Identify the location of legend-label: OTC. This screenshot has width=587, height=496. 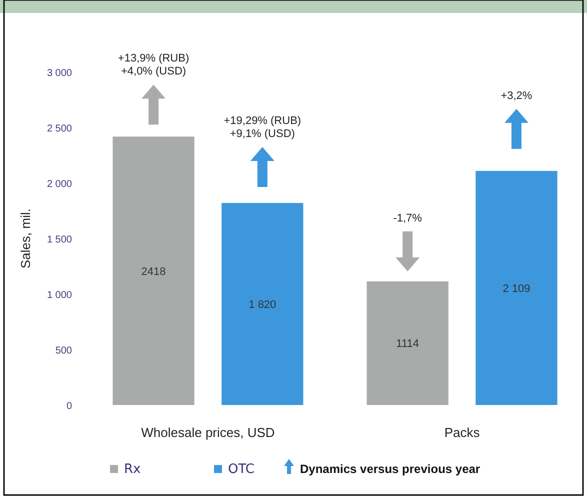
(241, 469).